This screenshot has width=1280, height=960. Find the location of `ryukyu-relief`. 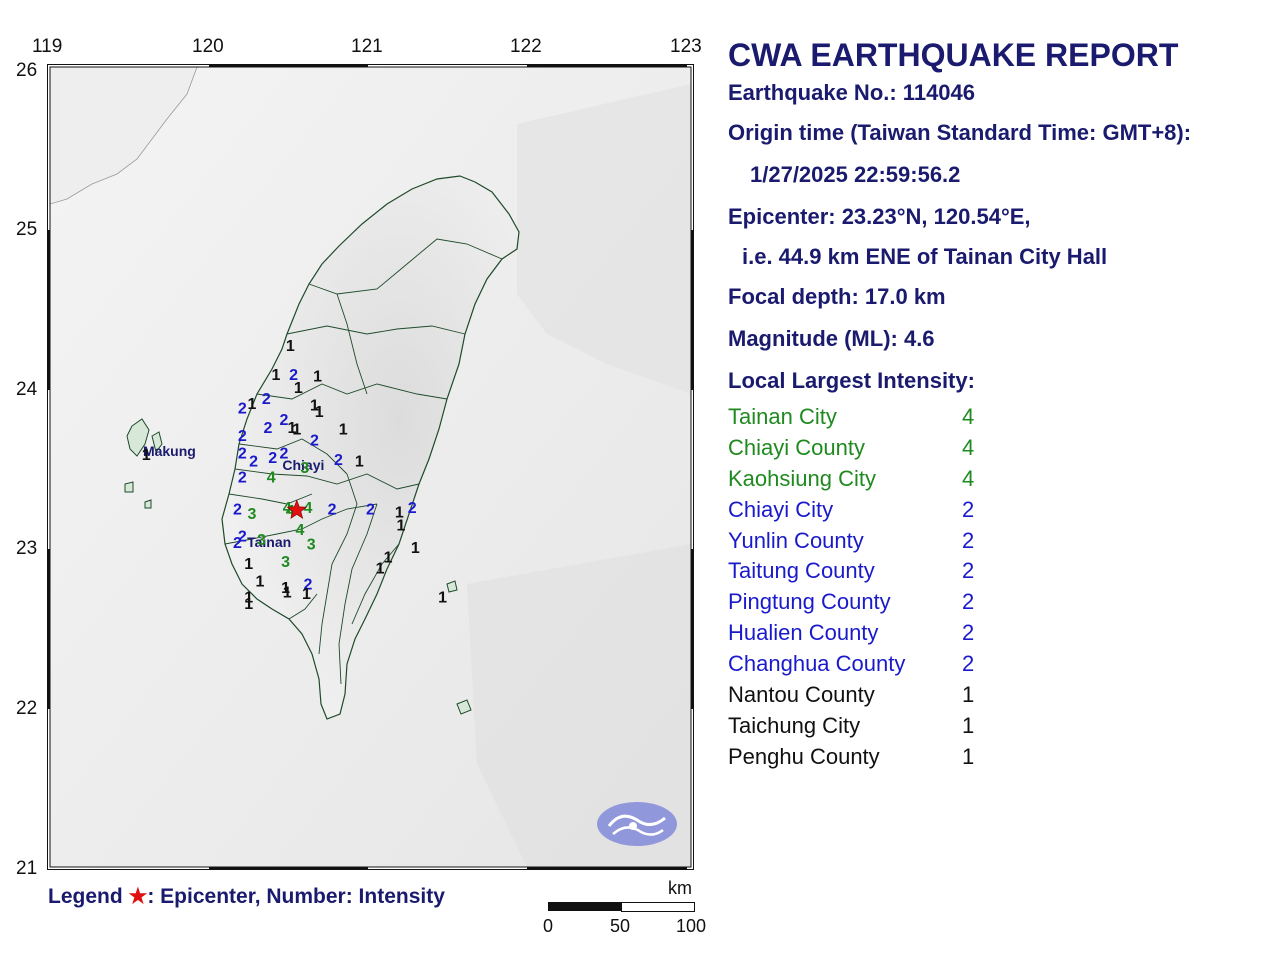

ryukyu-relief is located at coordinates (604, 239).